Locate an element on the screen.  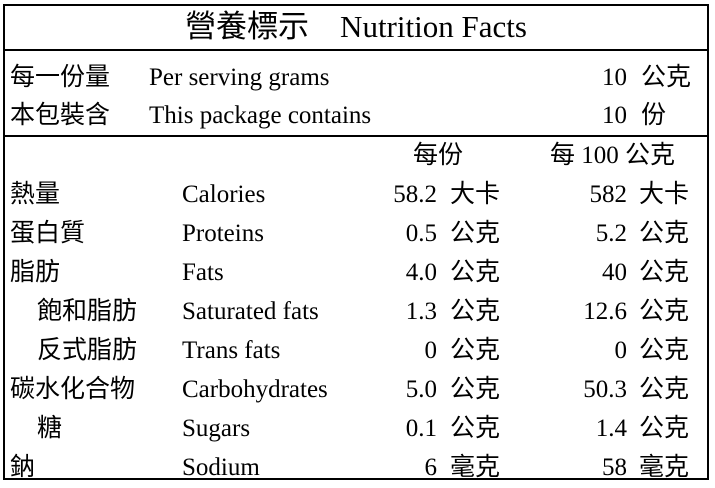
nutrient-name-en: Saturated fats is located at coordinates (250, 311).